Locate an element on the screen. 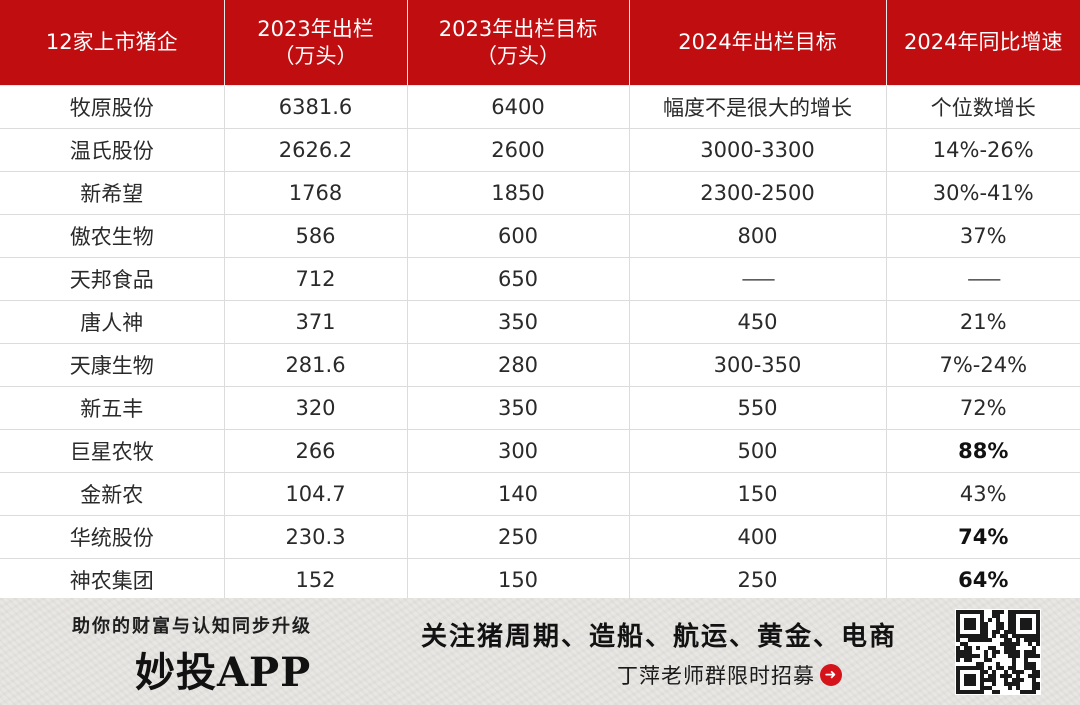 Image resolution: width=1080 pixels, height=705 pixels. target-2023-cell: 300 is located at coordinates (518, 451).